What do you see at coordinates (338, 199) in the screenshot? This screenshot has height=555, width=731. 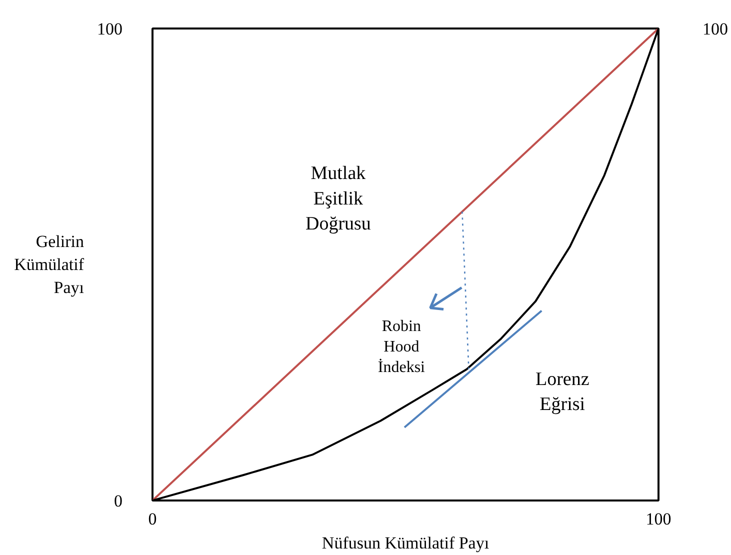 I see `annotation: Mutlak Eşitlik Doğrusu` at bounding box center [338, 199].